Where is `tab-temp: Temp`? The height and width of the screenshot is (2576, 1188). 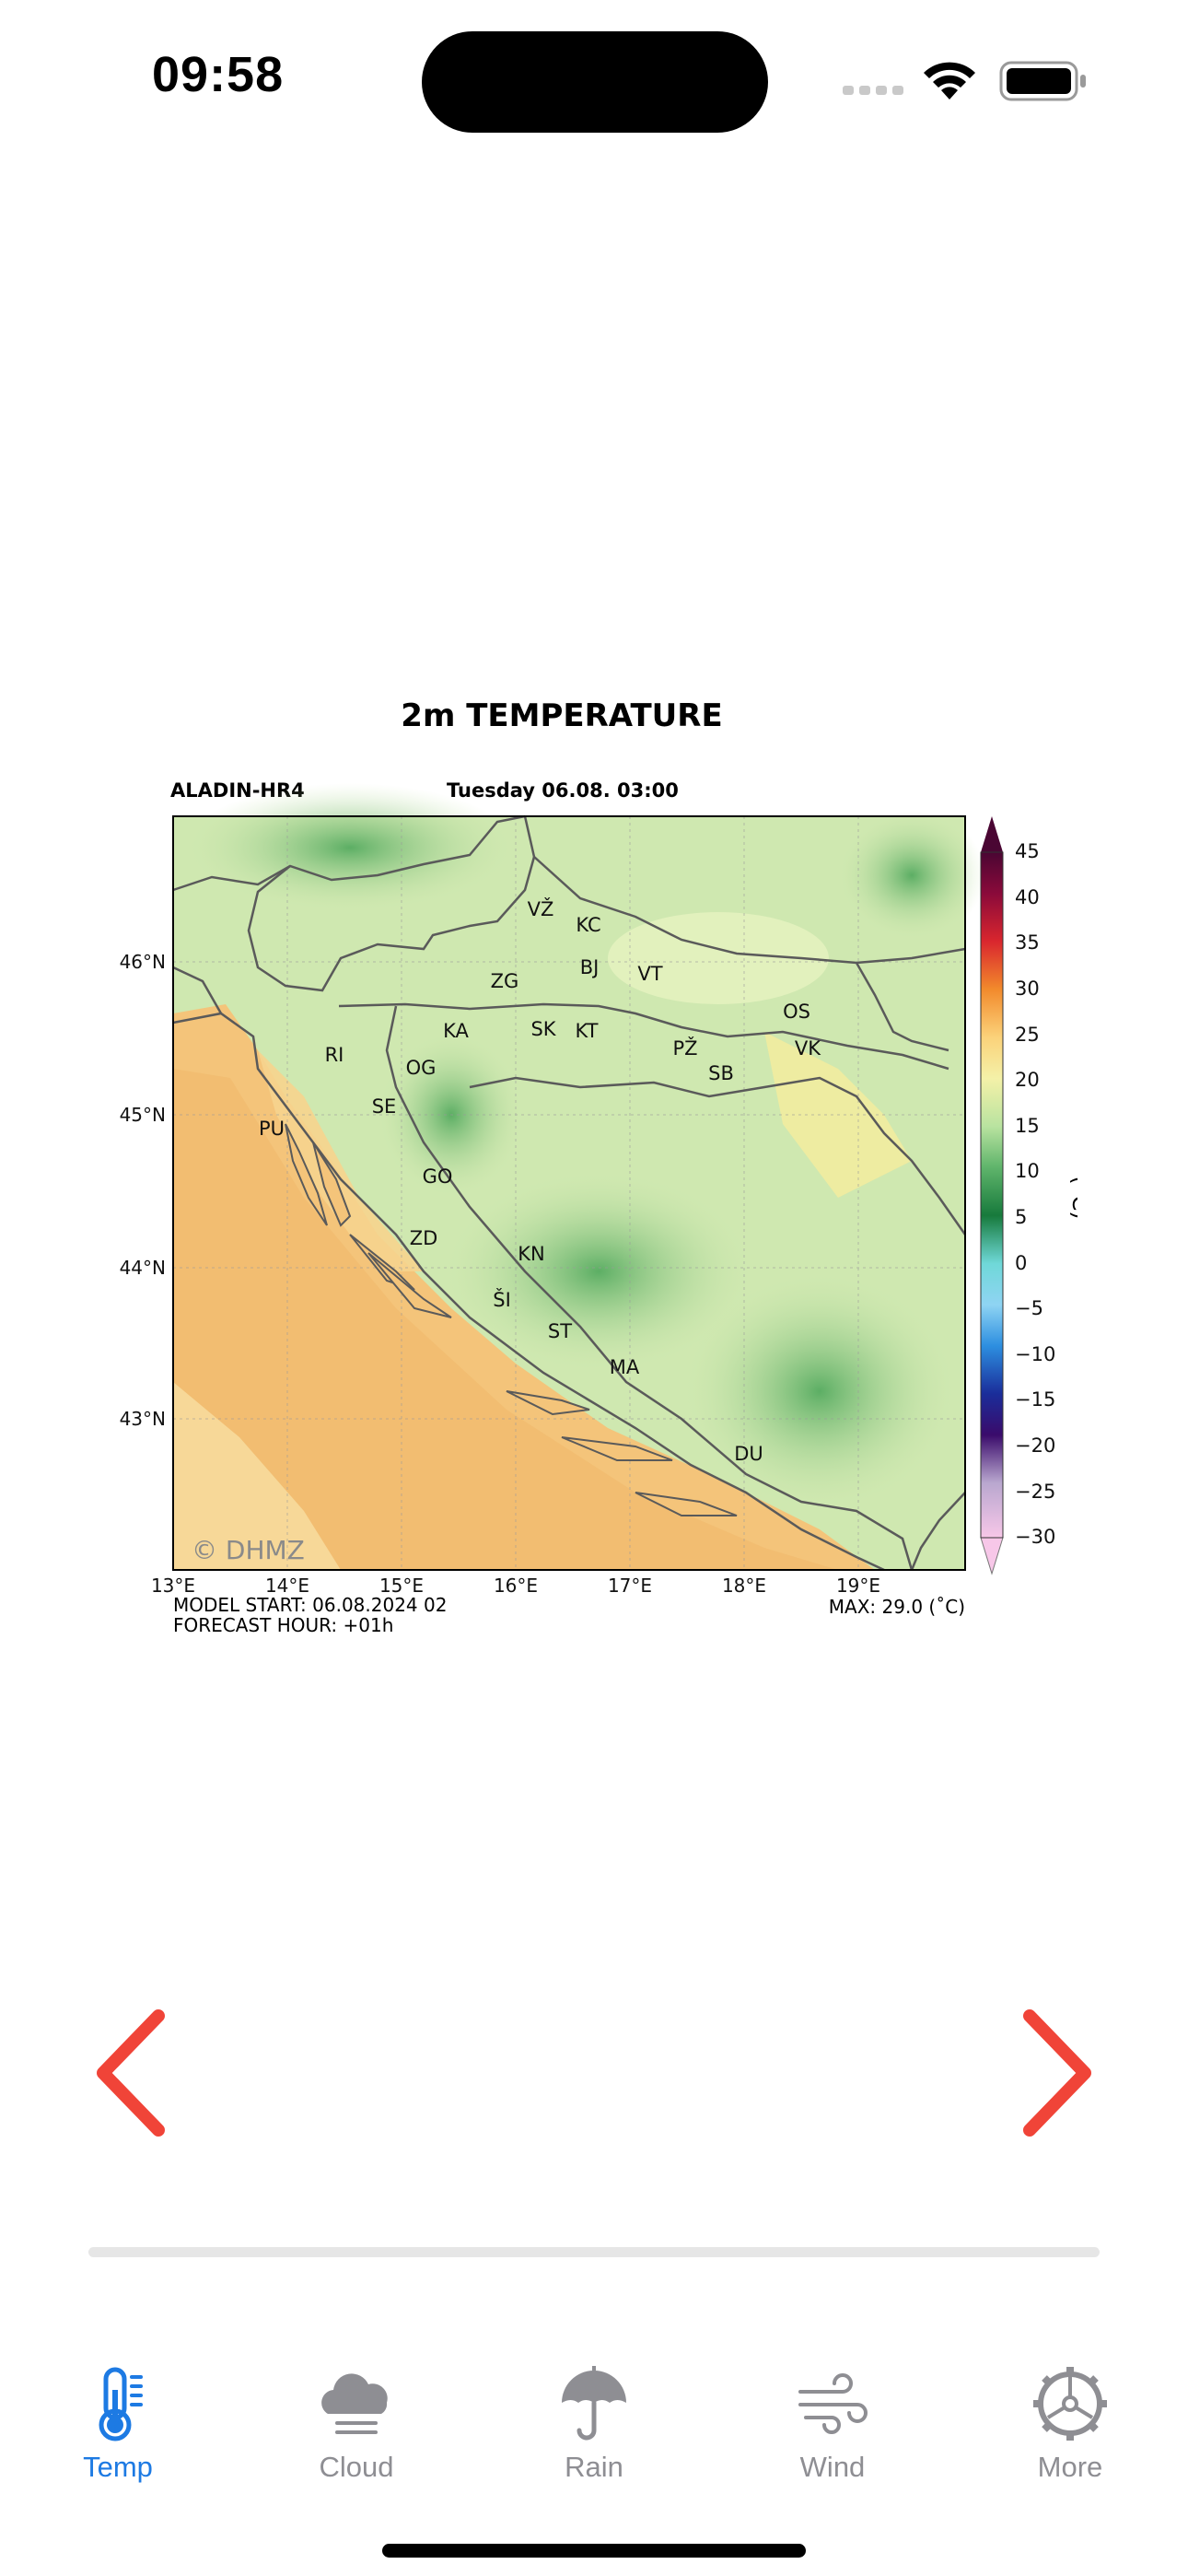
tab-temp: Temp is located at coordinates (118, 2414).